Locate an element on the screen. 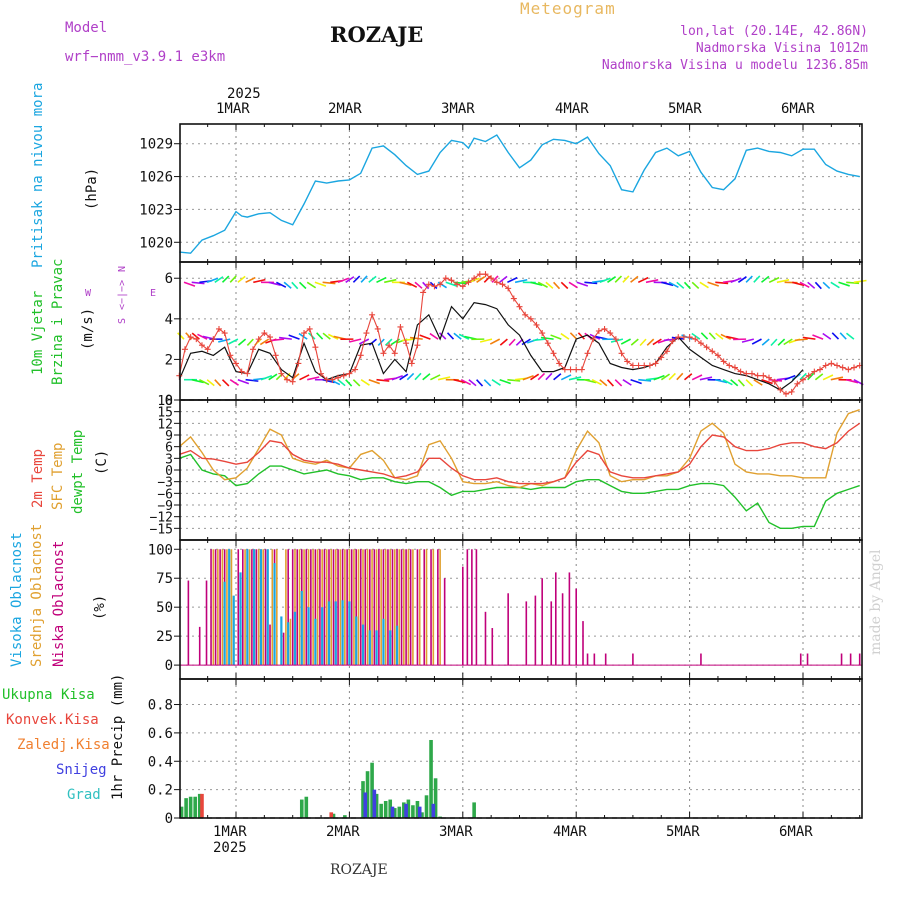  meteogram-label: Meteogram is located at coordinates (568, 9).